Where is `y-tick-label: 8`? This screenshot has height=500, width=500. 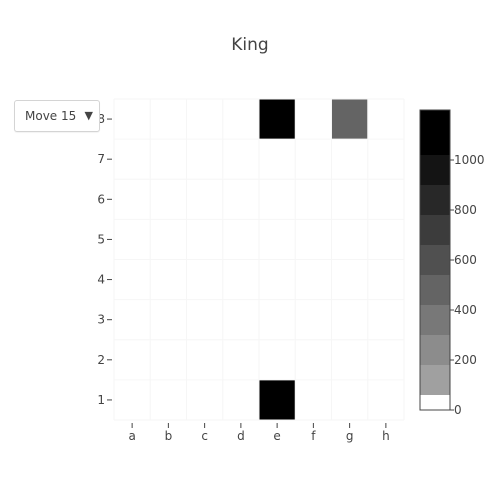
y-tick-label: 8 is located at coordinates (101, 119).